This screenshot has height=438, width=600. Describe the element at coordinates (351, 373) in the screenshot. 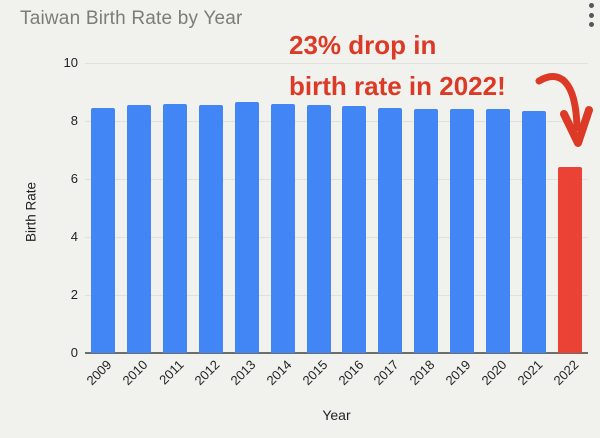

I see `x-tick-label-2016: 2016` at that location.